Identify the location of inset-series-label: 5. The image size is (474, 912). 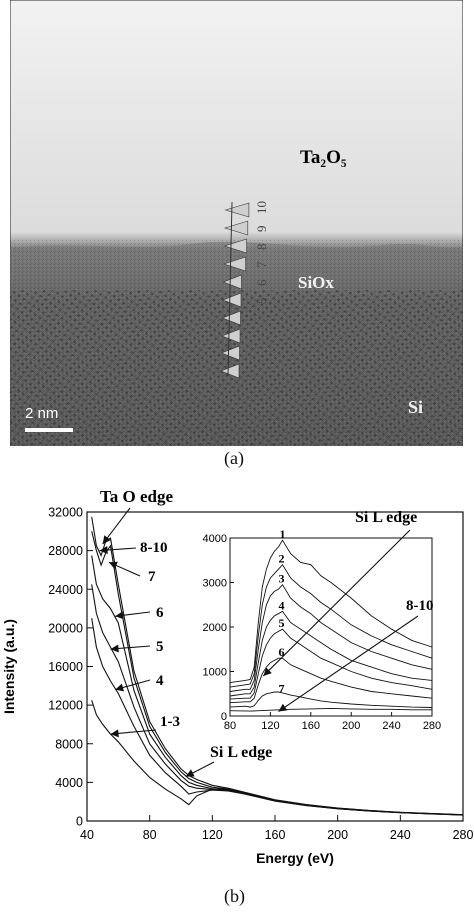
(282, 623).